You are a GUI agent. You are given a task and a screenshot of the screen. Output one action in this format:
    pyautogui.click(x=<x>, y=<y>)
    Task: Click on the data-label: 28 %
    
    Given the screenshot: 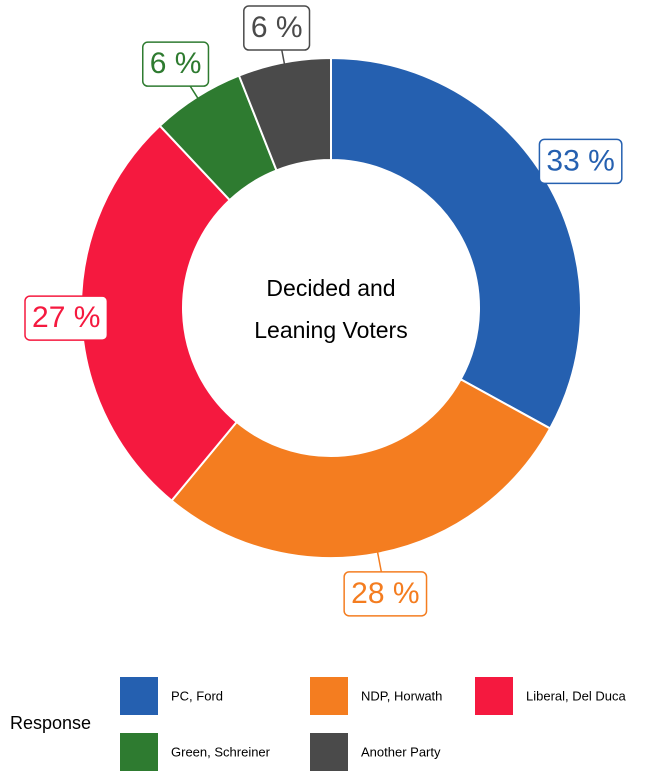 What is the action you would take?
    pyautogui.click(x=385, y=593)
    